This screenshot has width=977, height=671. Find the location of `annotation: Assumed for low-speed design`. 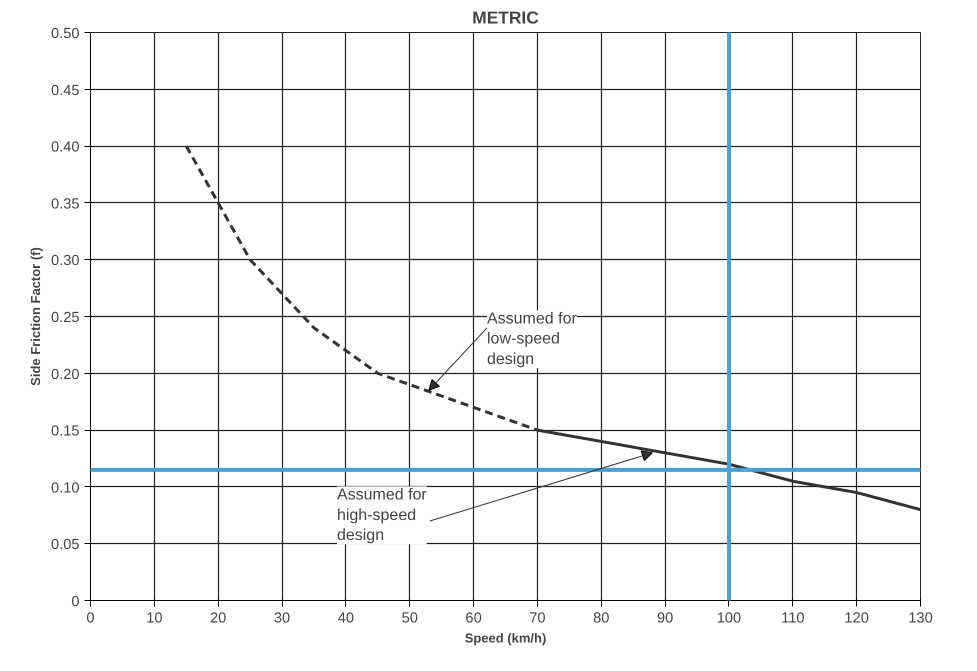

annotation: Assumed for low-speed design is located at coordinates (532, 339).